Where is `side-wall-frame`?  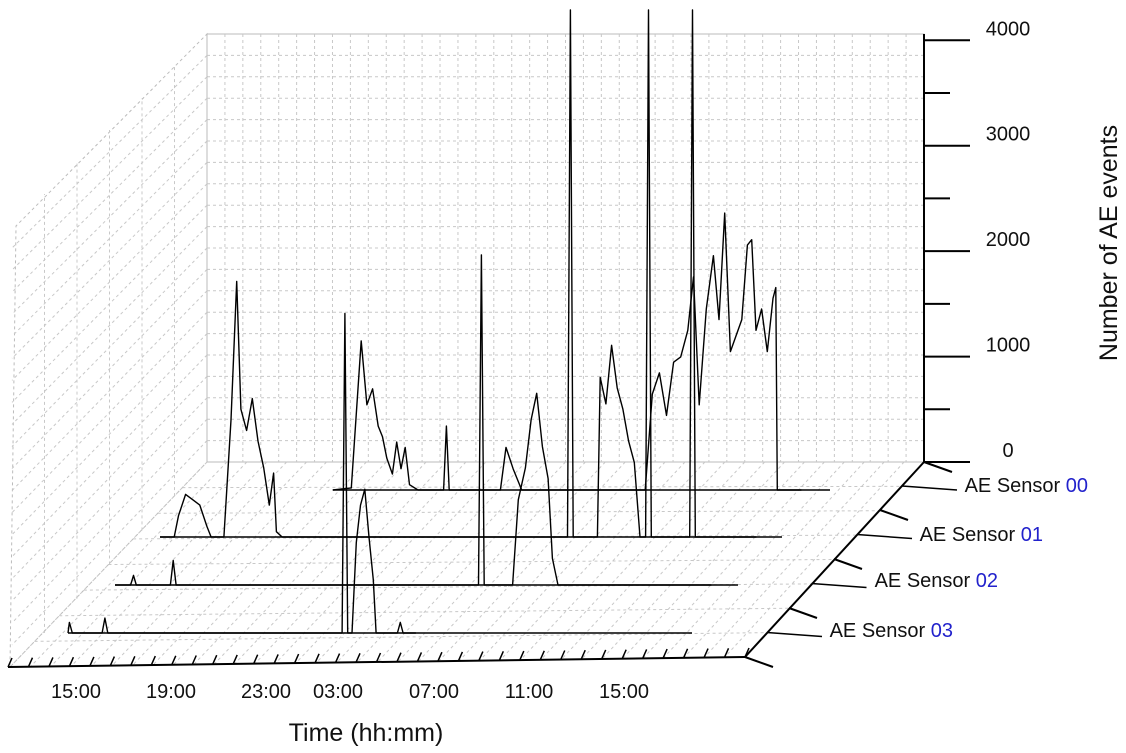
side-wall-frame is located at coordinates (108, 350).